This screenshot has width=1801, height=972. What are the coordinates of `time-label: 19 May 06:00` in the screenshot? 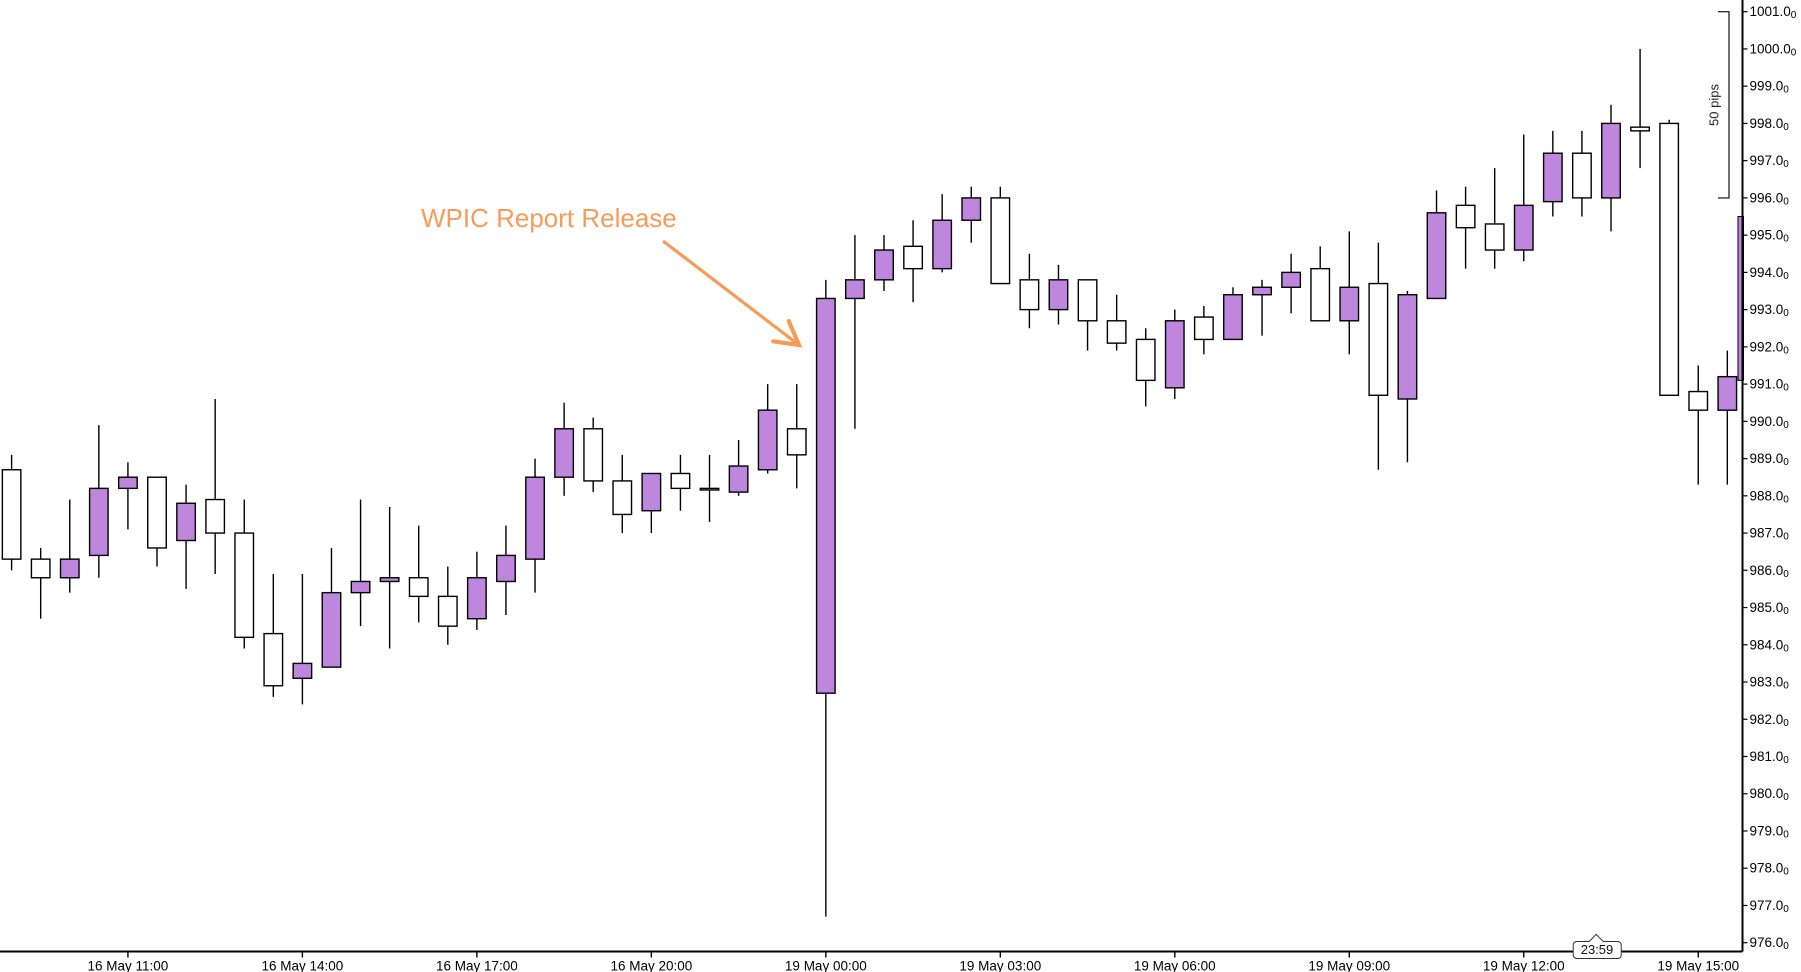 It's located at (1175, 965).